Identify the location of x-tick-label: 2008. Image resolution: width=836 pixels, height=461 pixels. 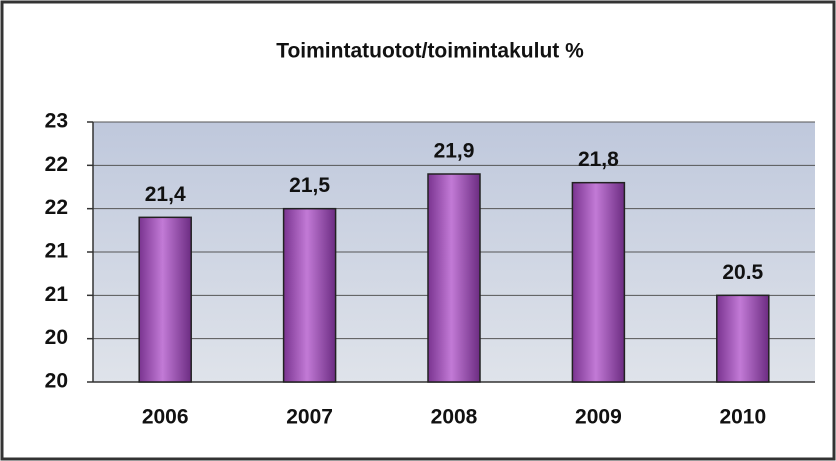
(454, 417).